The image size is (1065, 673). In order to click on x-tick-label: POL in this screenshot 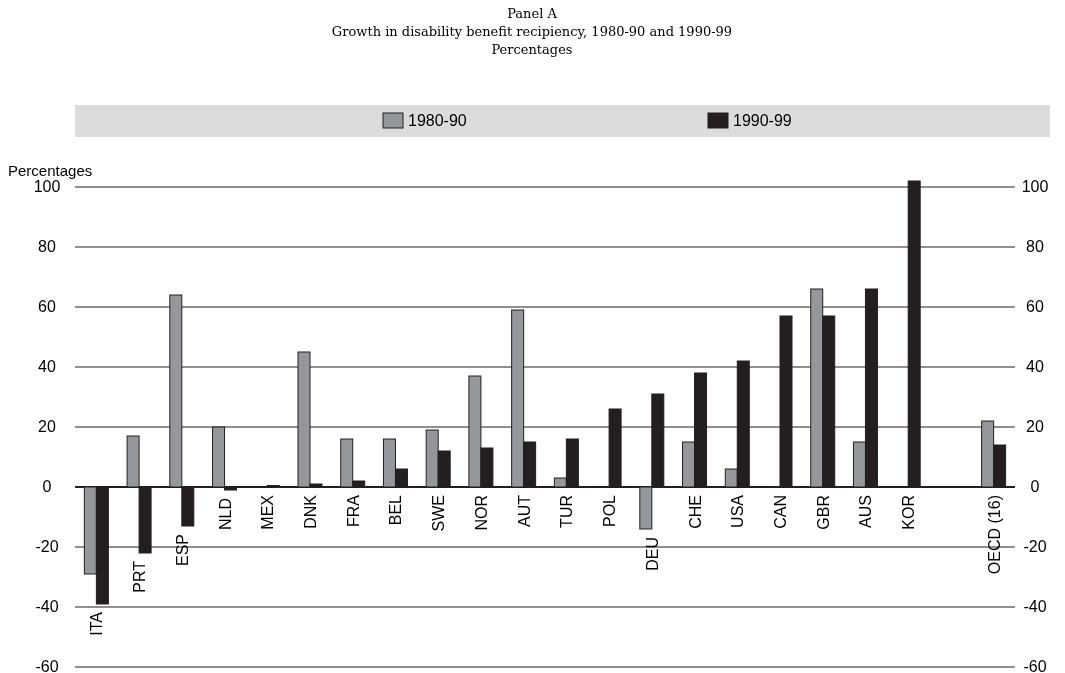, I will do `click(610, 511)`.